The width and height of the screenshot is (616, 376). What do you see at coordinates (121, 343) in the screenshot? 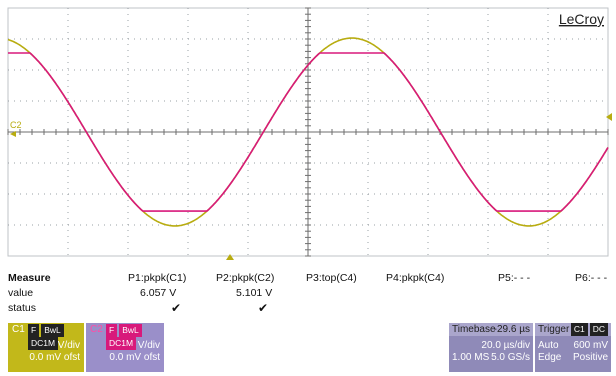
I see `c2-coupling-tag: DC1M` at bounding box center [121, 343].